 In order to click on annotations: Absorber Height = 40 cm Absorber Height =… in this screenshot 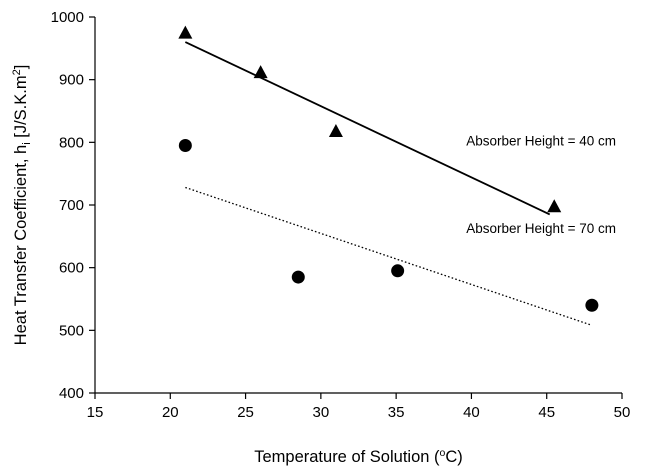, I will do `click(541, 184)`.